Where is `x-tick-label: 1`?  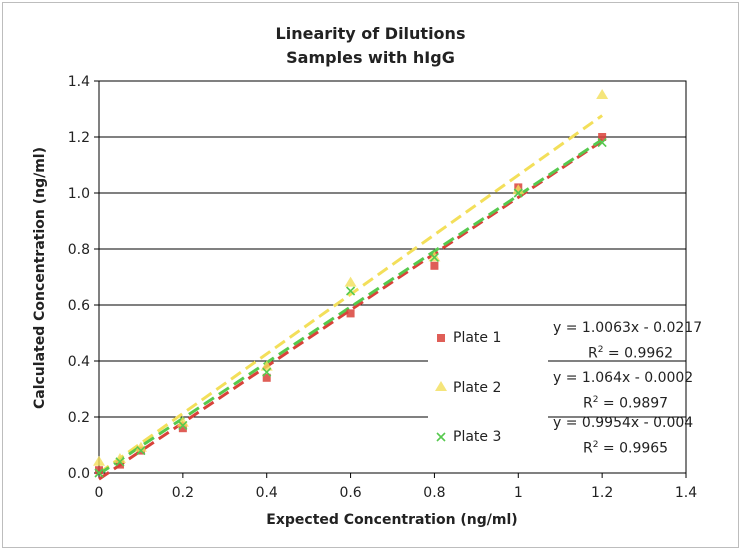
x-tick-label: 1 is located at coordinates (518, 493).